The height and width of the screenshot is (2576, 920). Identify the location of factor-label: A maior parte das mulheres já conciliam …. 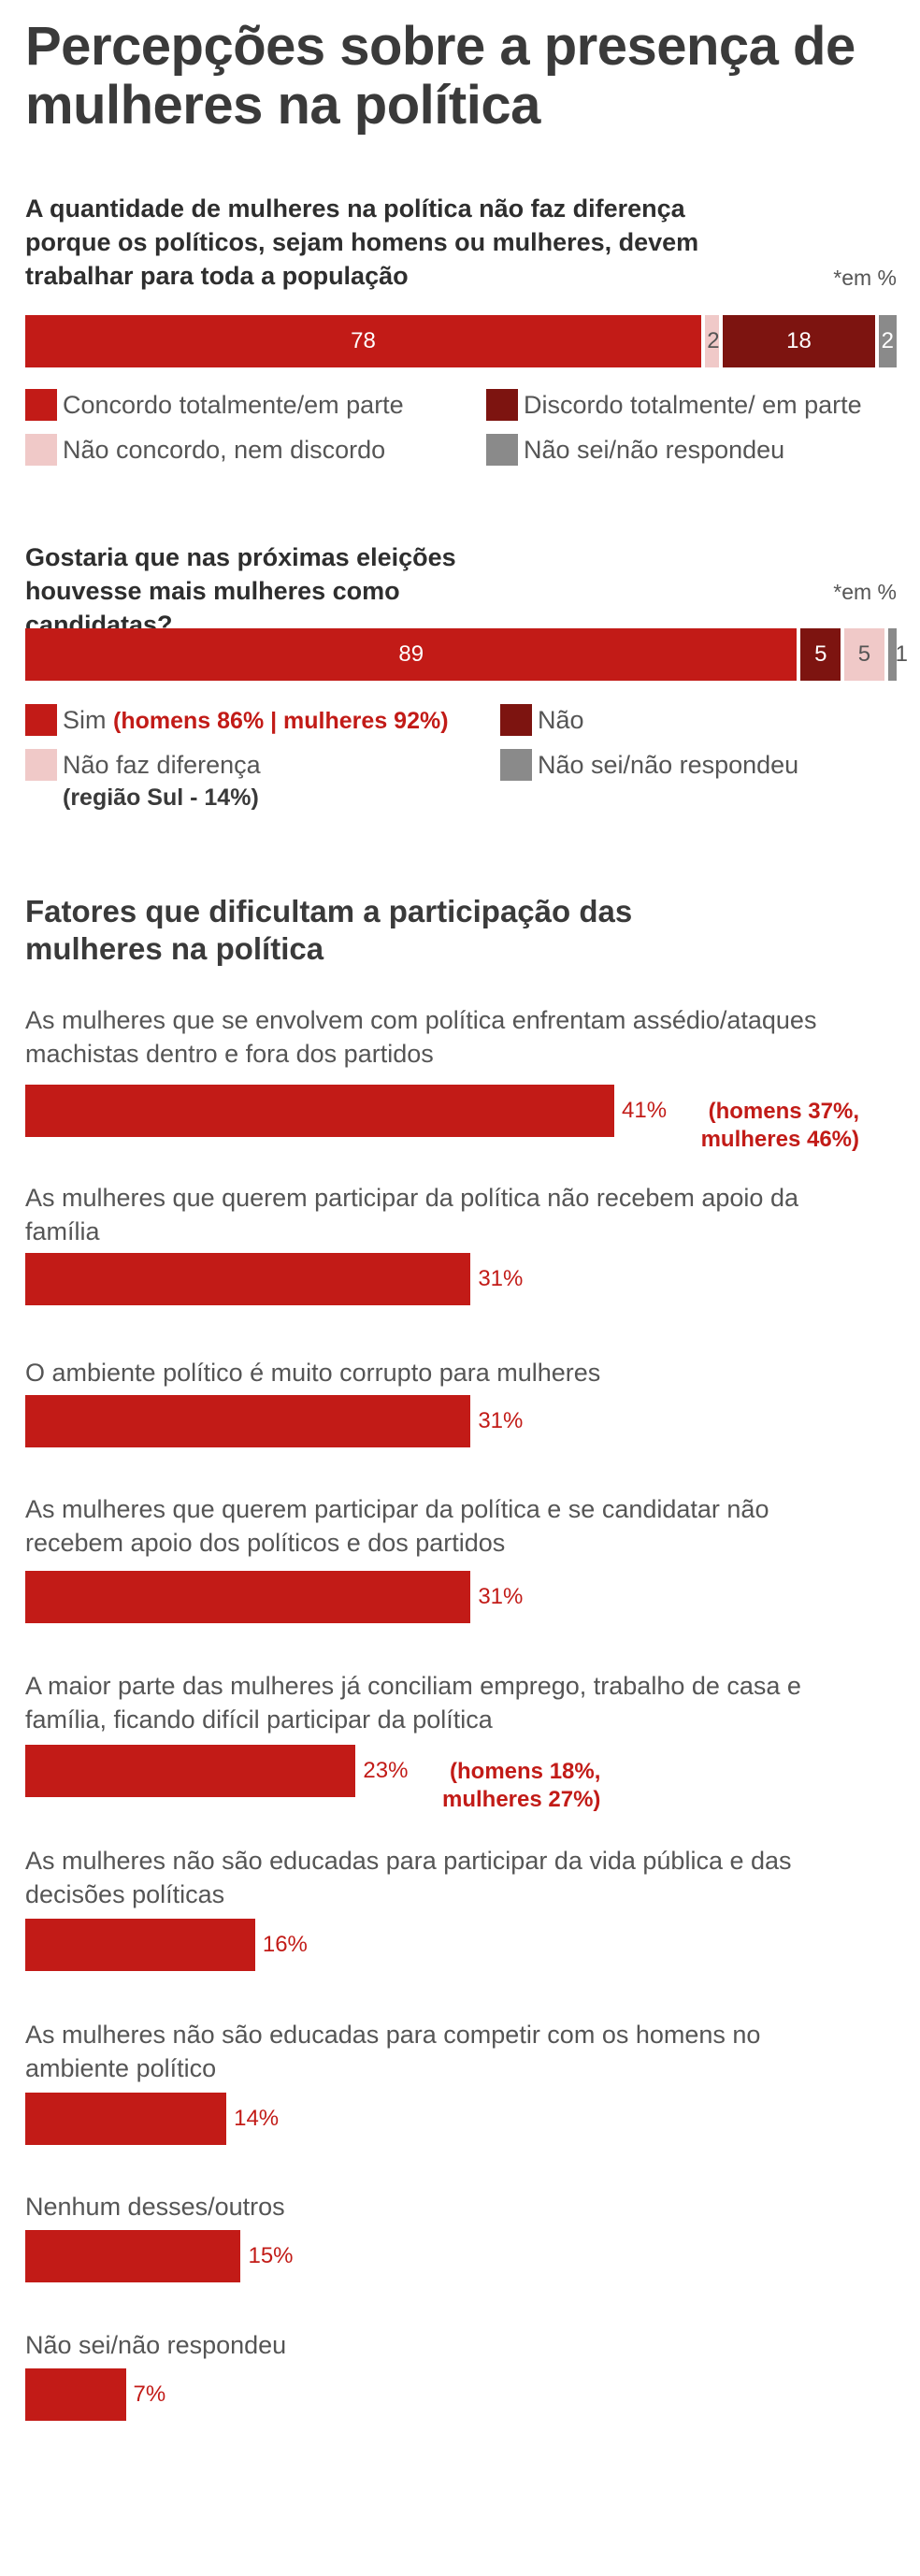
(413, 1703).